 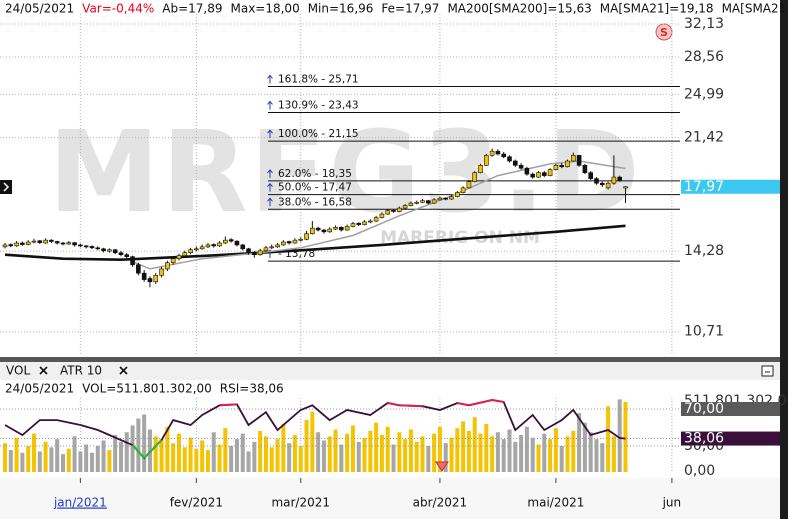 What do you see at coordinates (699, 471) in the screenshot?
I see `y-tick-label: 0,00` at bounding box center [699, 471].